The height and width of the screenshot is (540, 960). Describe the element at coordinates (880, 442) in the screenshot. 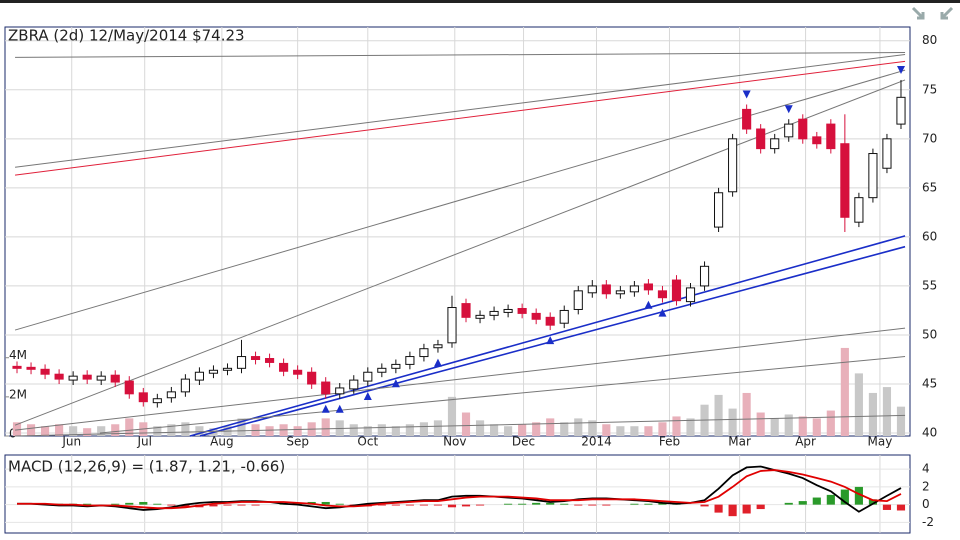

I see `x-tick-label: May` at that location.